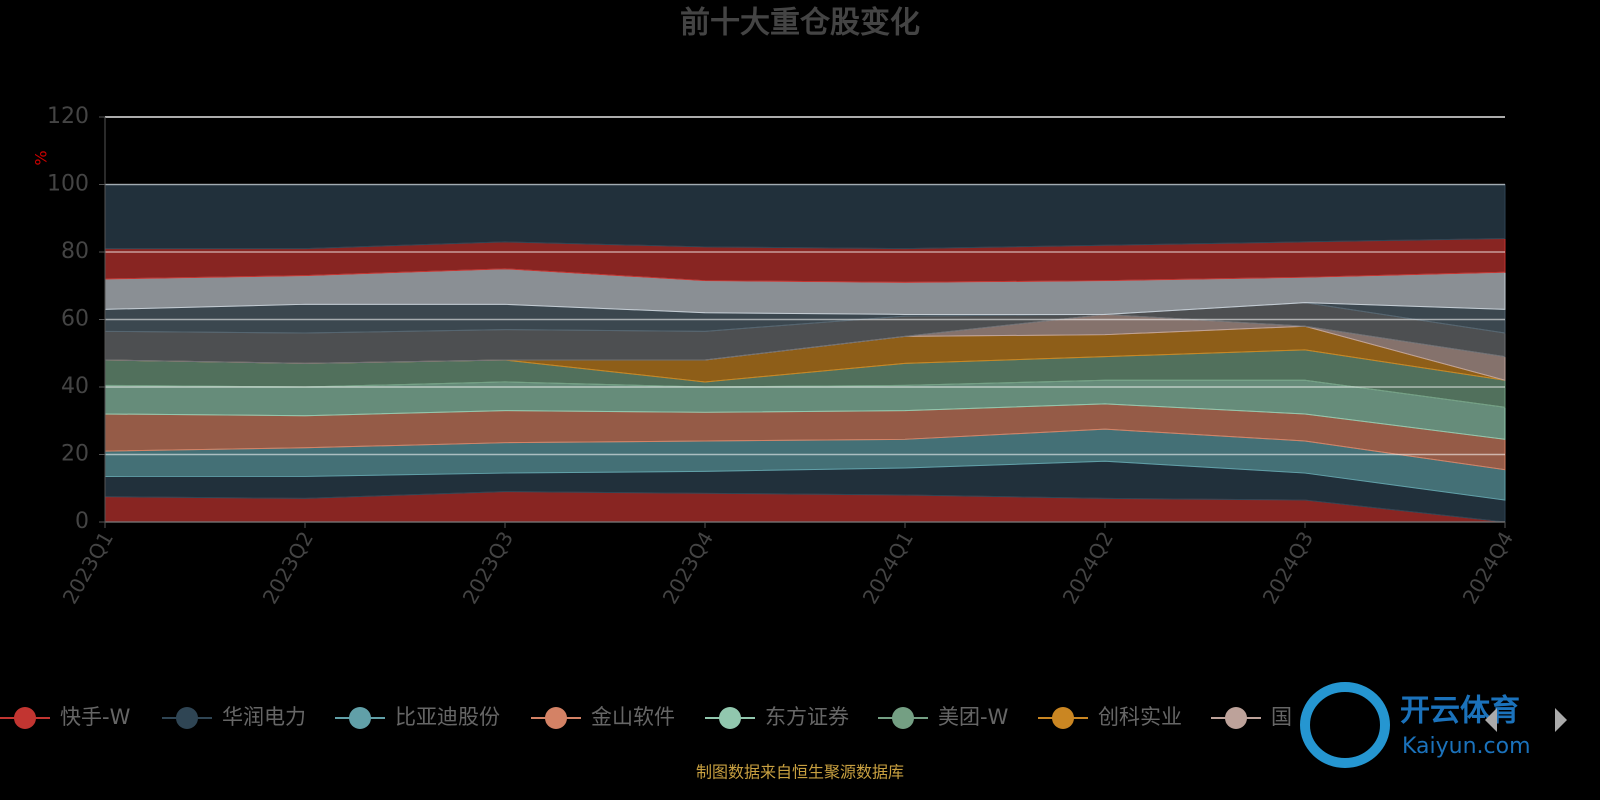 The height and width of the screenshot is (800, 1600). I want to click on y-tick-label: 60, so click(75, 319).